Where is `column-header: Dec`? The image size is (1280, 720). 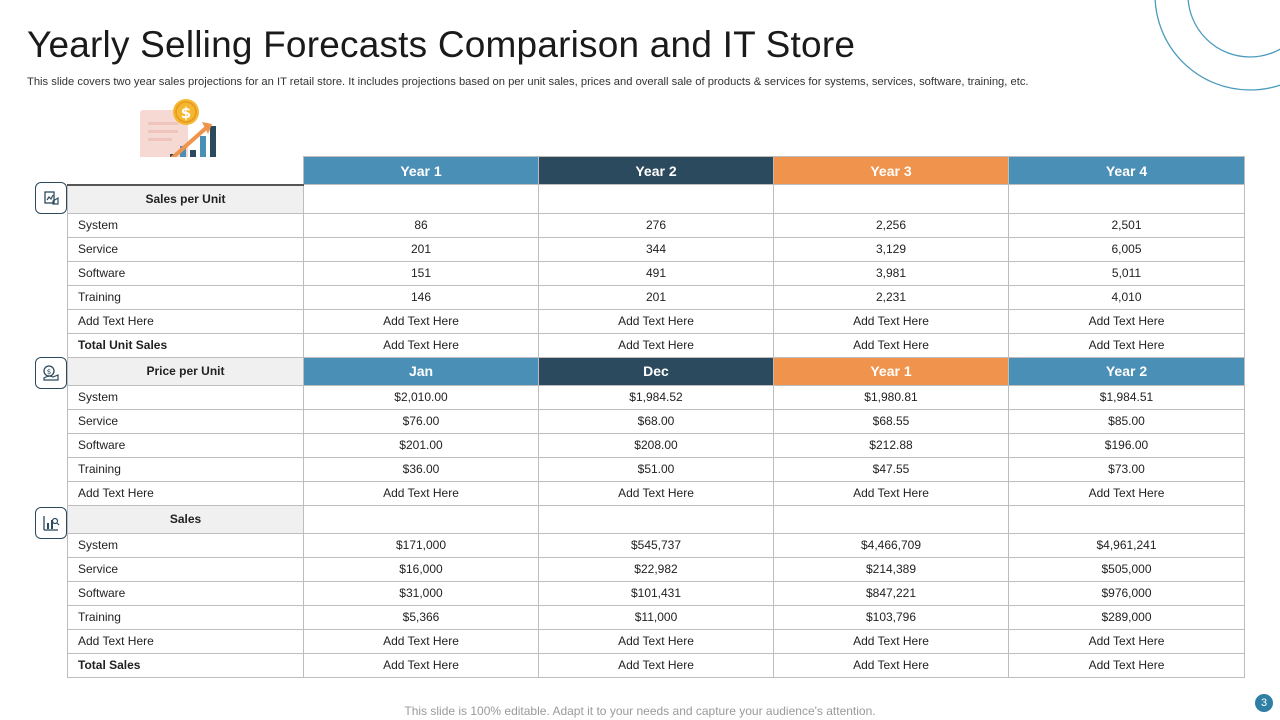
column-header: Dec is located at coordinates (656, 371).